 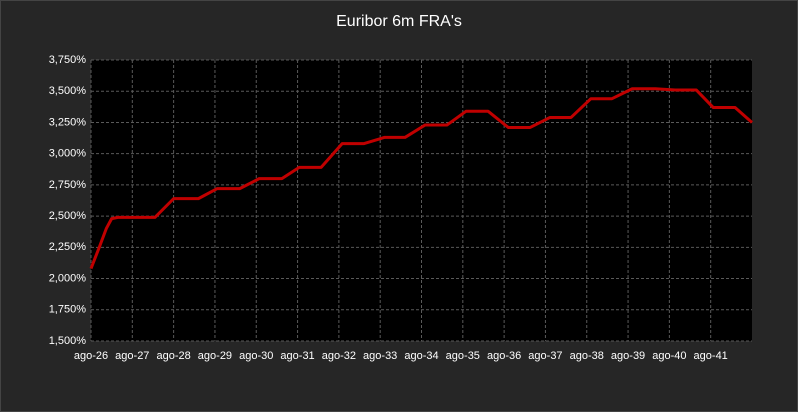 I want to click on y-tick-label: 3,250%, so click(x=68, y=122).